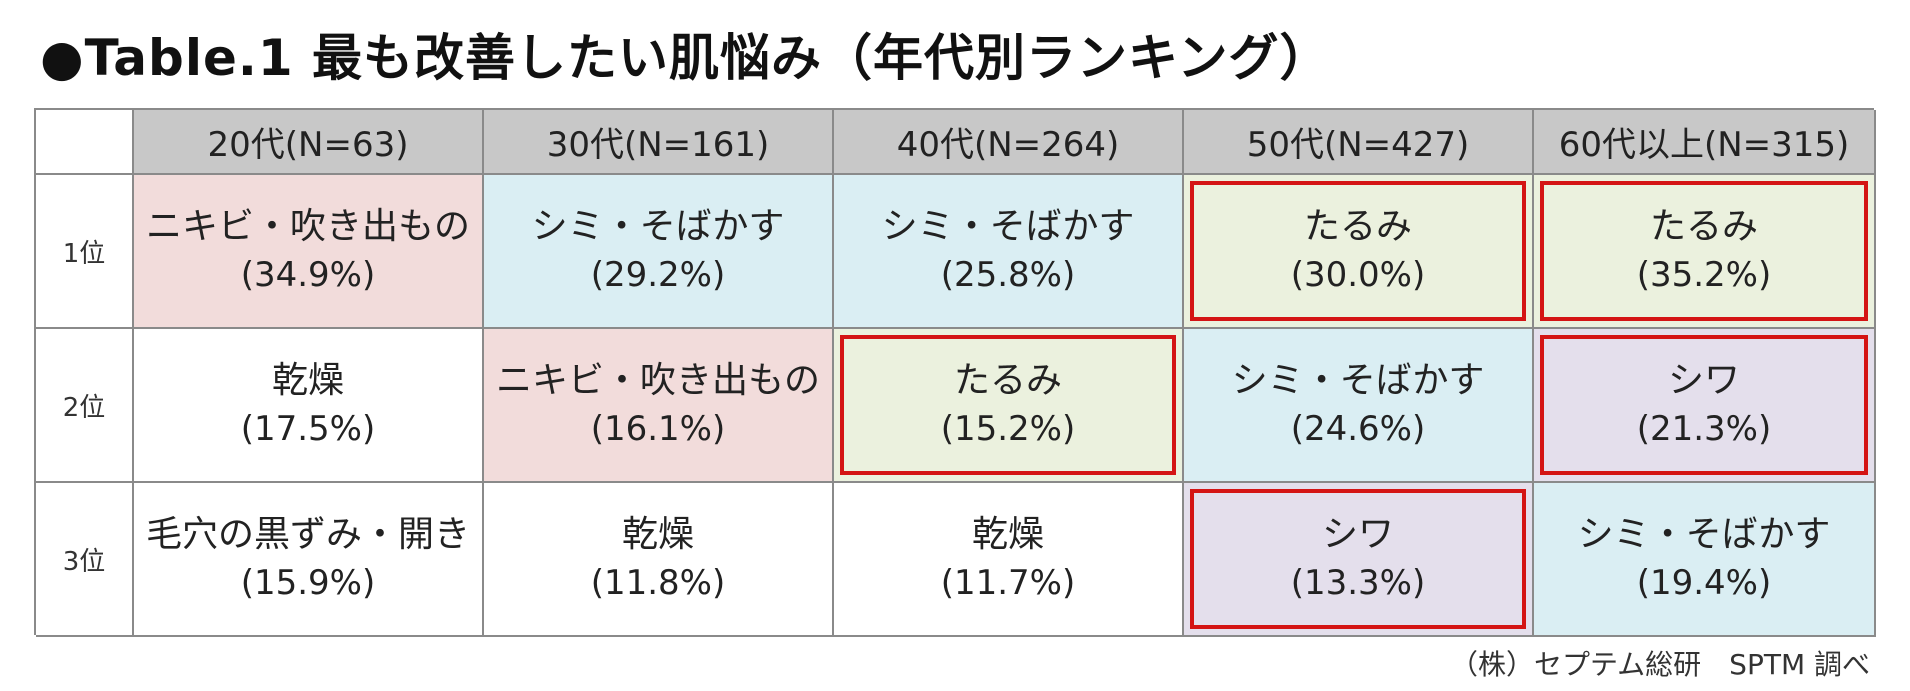 Image resolution: width=1910 pixels, height=691 pixels. Describe the element at coordinates (308, 583) in the screenshot. I see `concern-percentage: (15.9%)` at that location.